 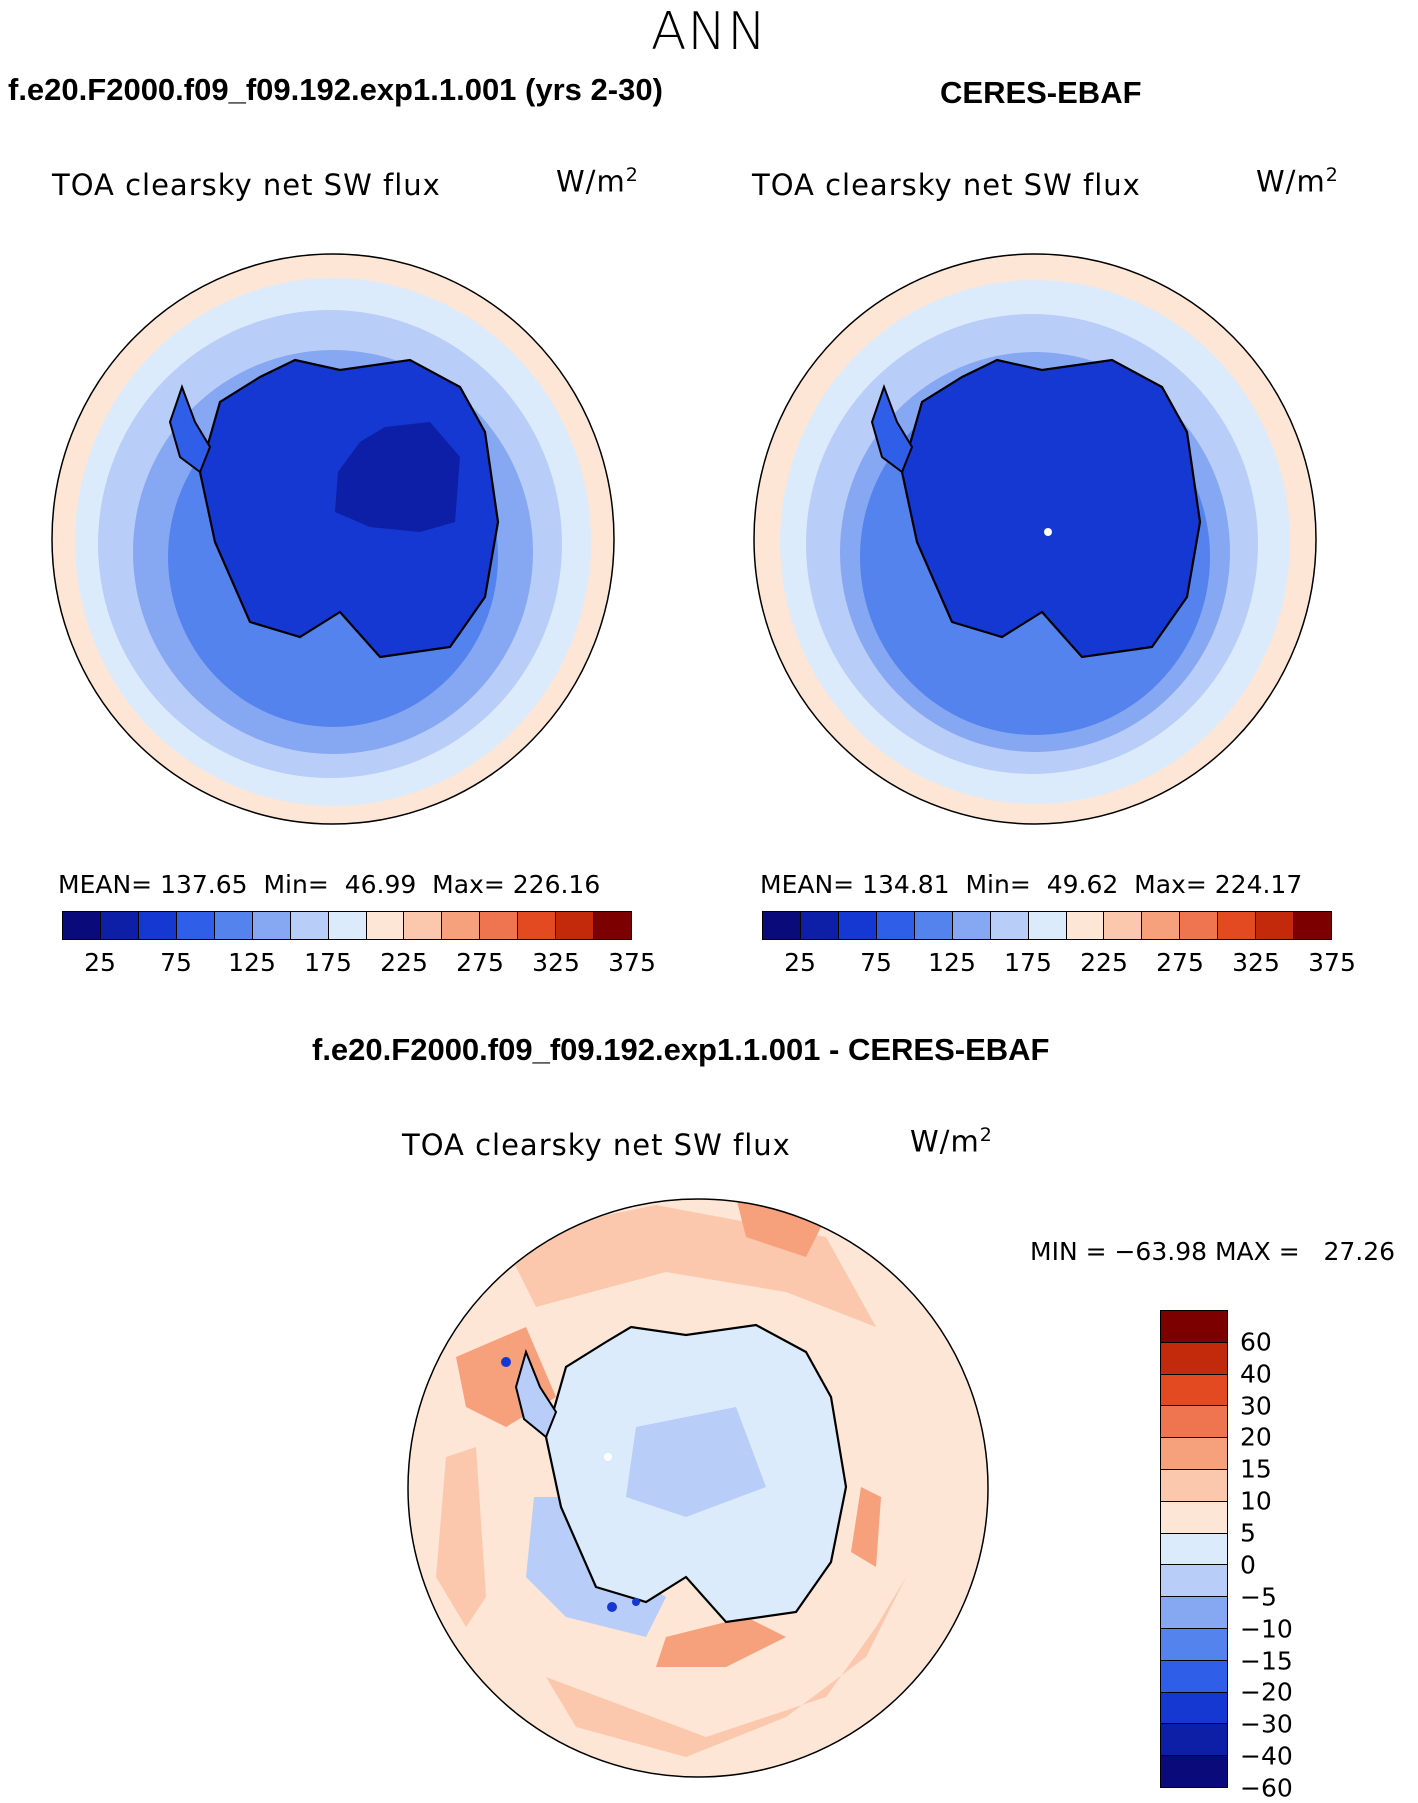 I want to click on diff-colorbar-tick: −60, so click(x=1266, y=1788).